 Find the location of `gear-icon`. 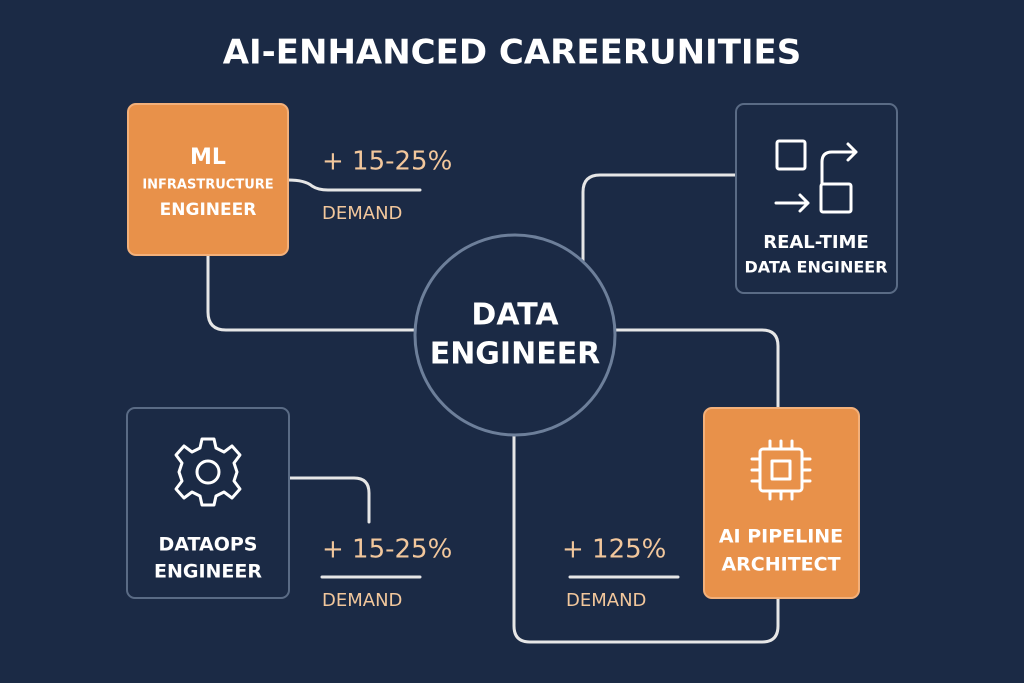

gear-icon is located at coordinates (208, 472).